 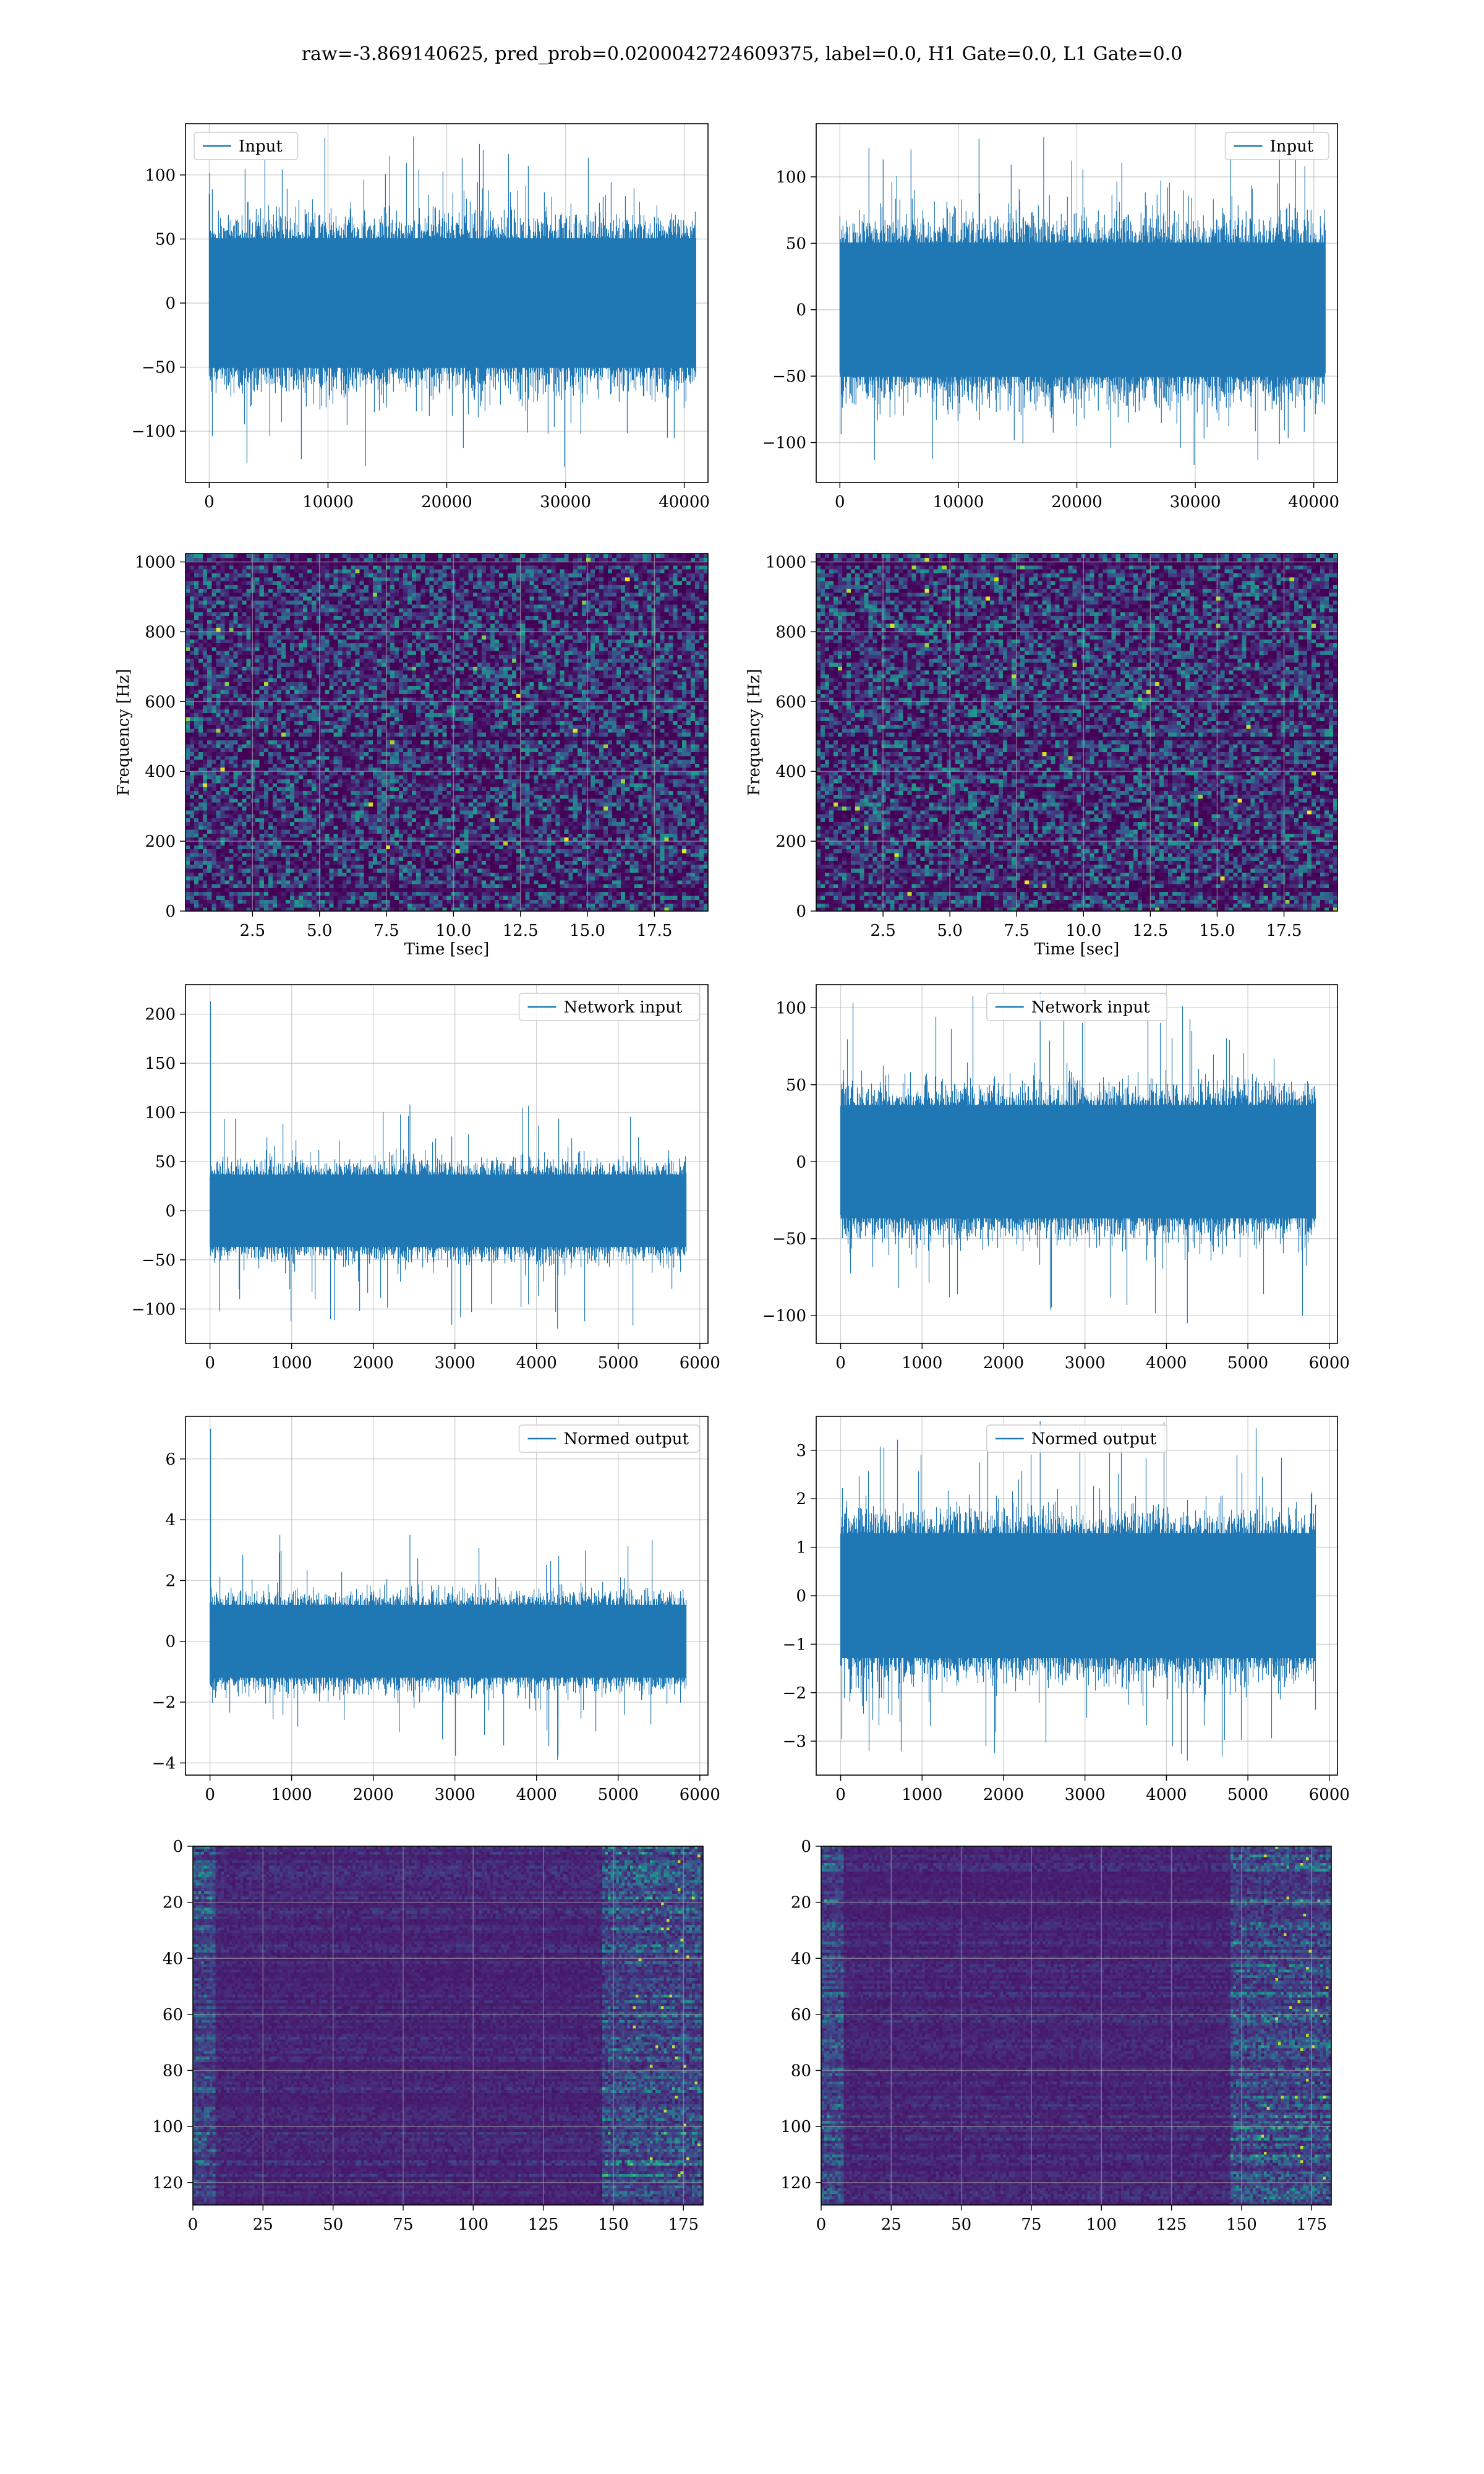 I want to click on y-tick-label: −3, so click(x=794, y=1741).